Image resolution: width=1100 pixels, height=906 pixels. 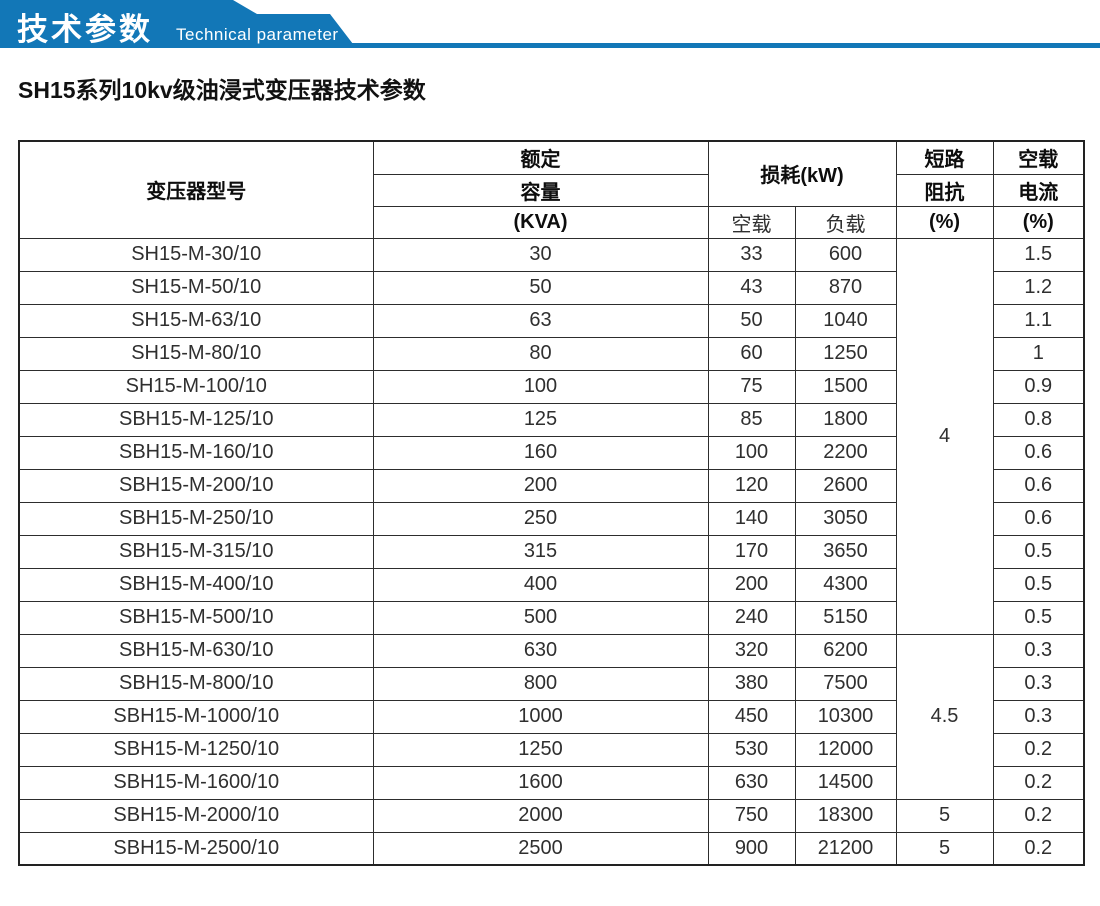 I want to click on spec-row: SBH15-M-200/10 200 120 2600 0.6, so click(x=551, y=485).